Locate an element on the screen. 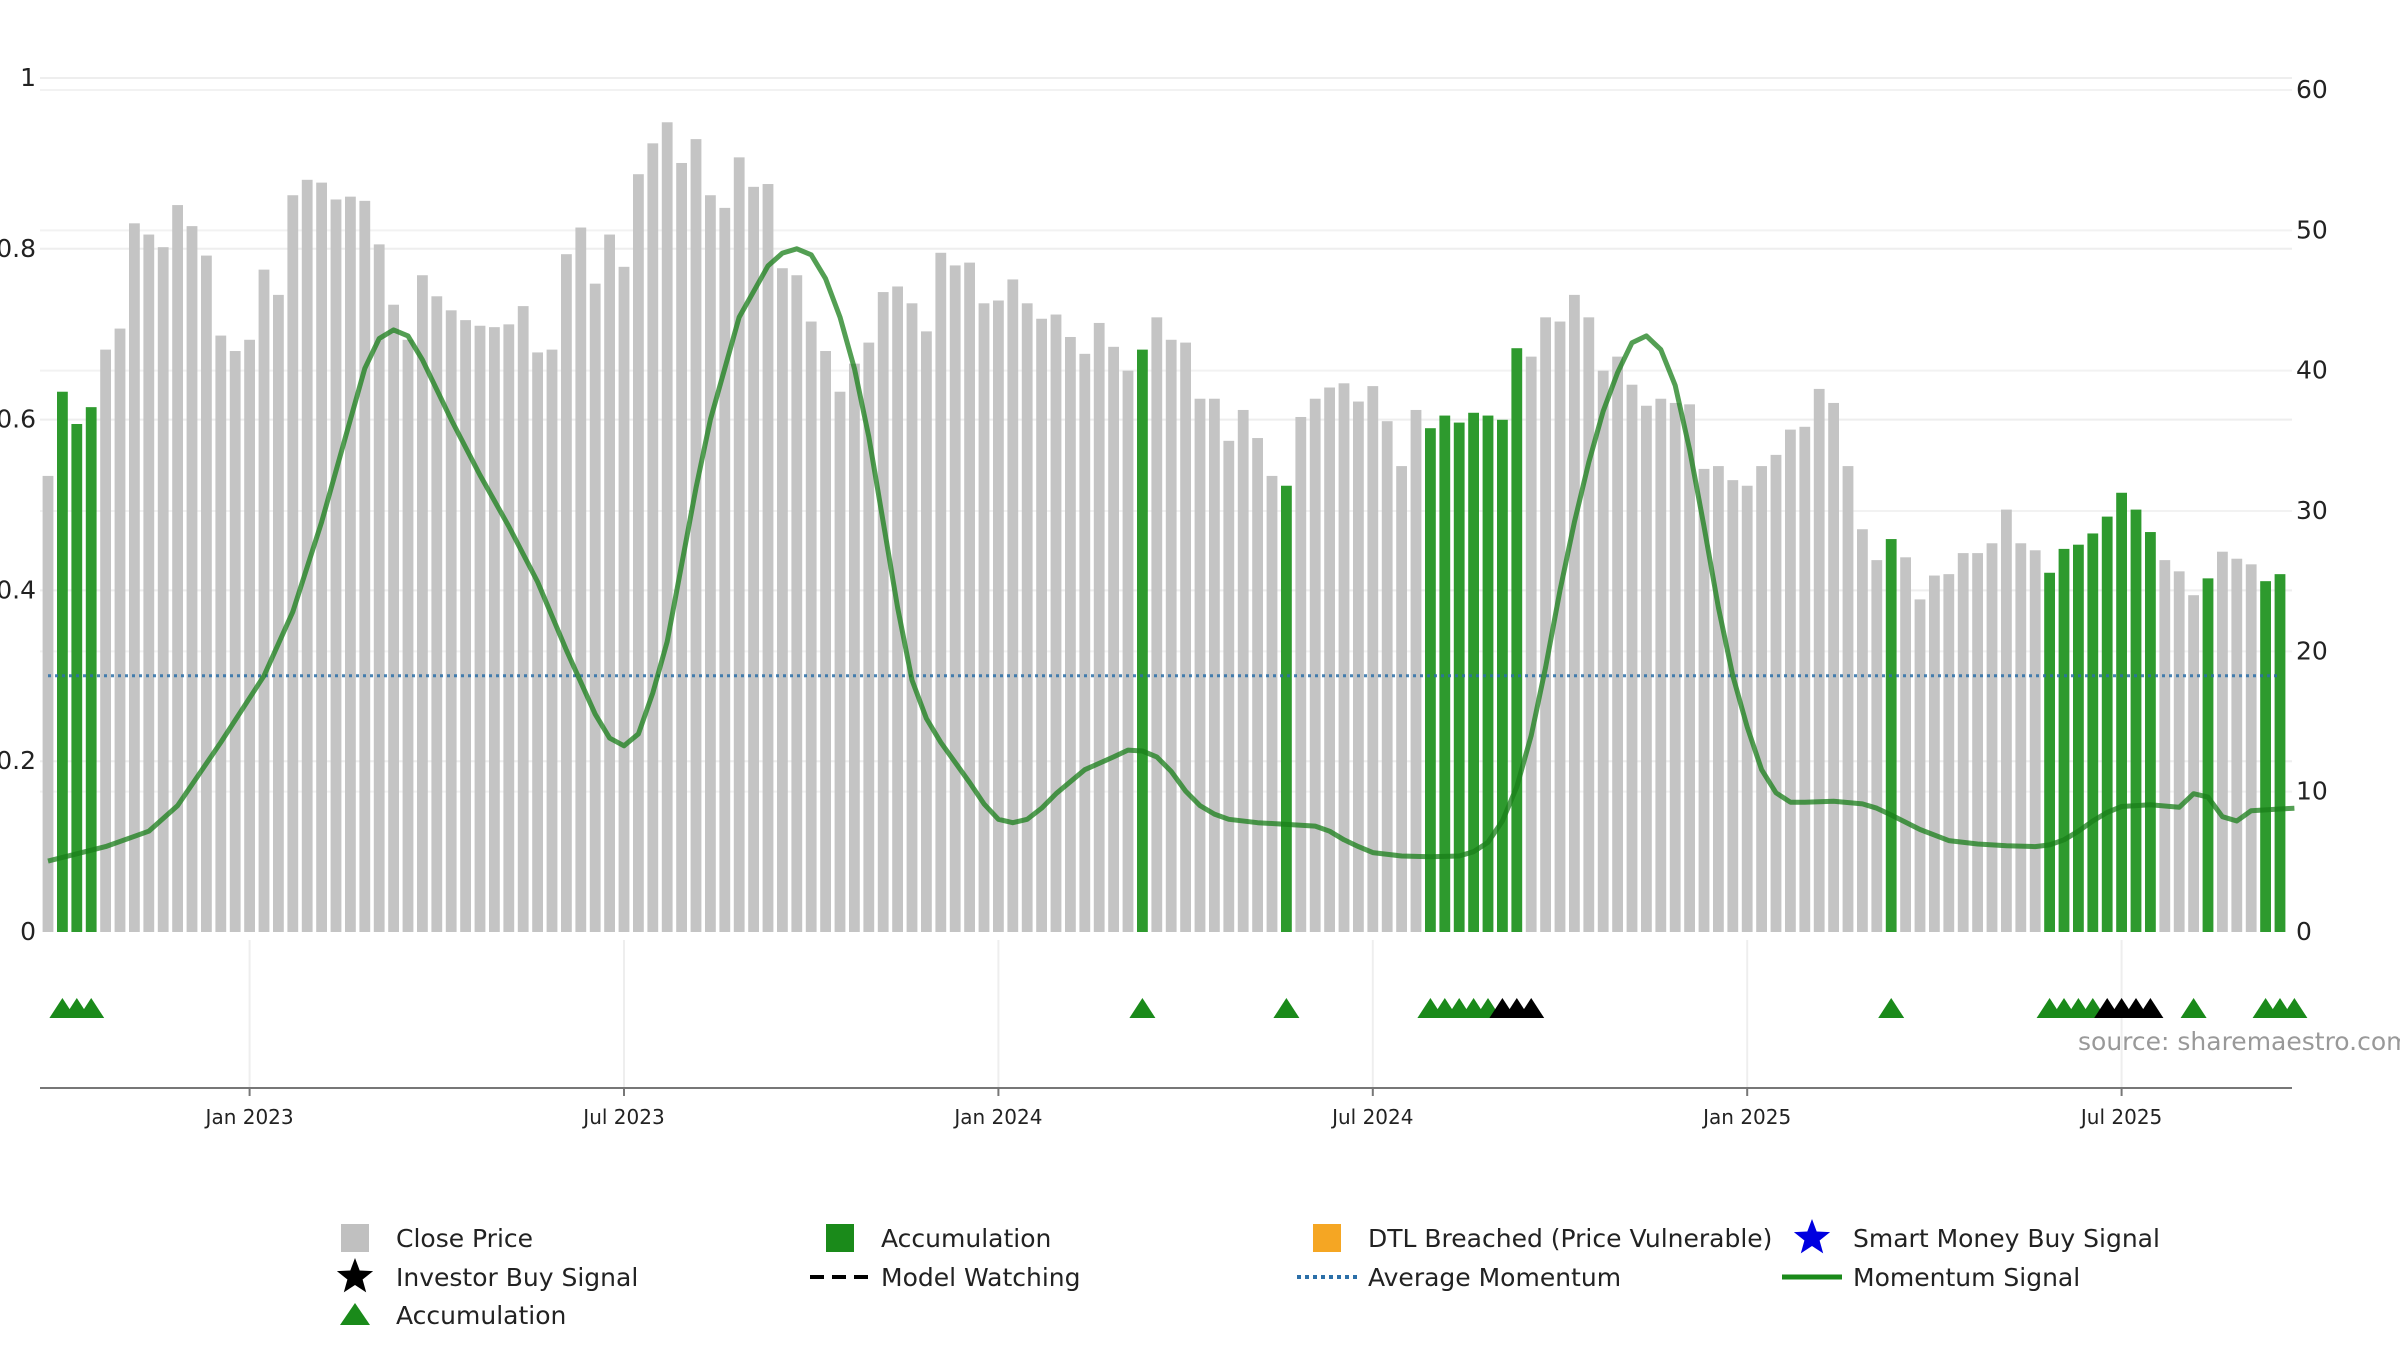  right-y-tick-label: 10 is located at coordinates (2312, 791).